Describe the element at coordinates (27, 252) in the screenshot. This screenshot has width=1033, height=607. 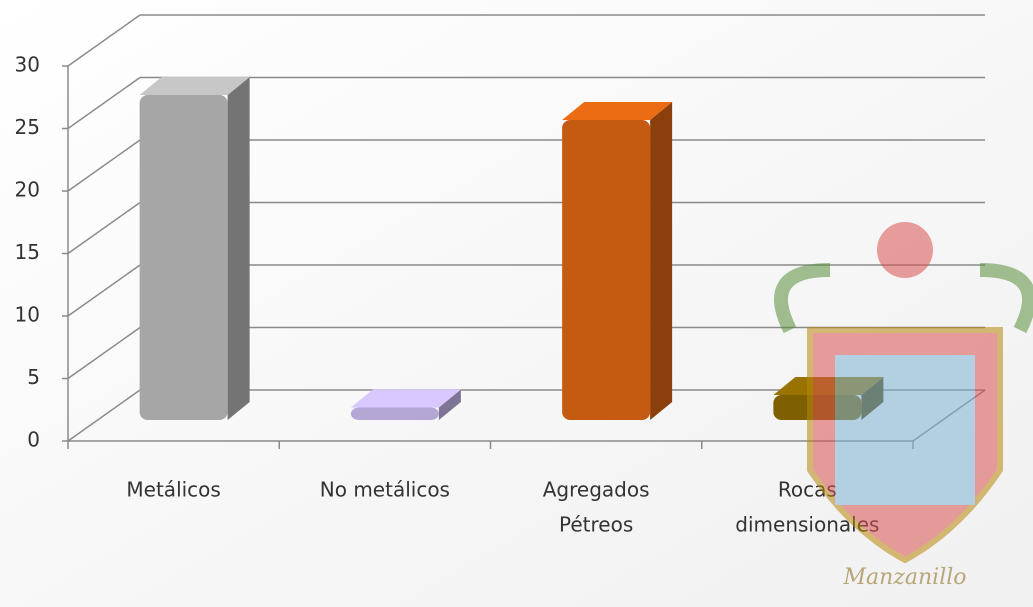
I see `y-tick-label: 15` at that location.